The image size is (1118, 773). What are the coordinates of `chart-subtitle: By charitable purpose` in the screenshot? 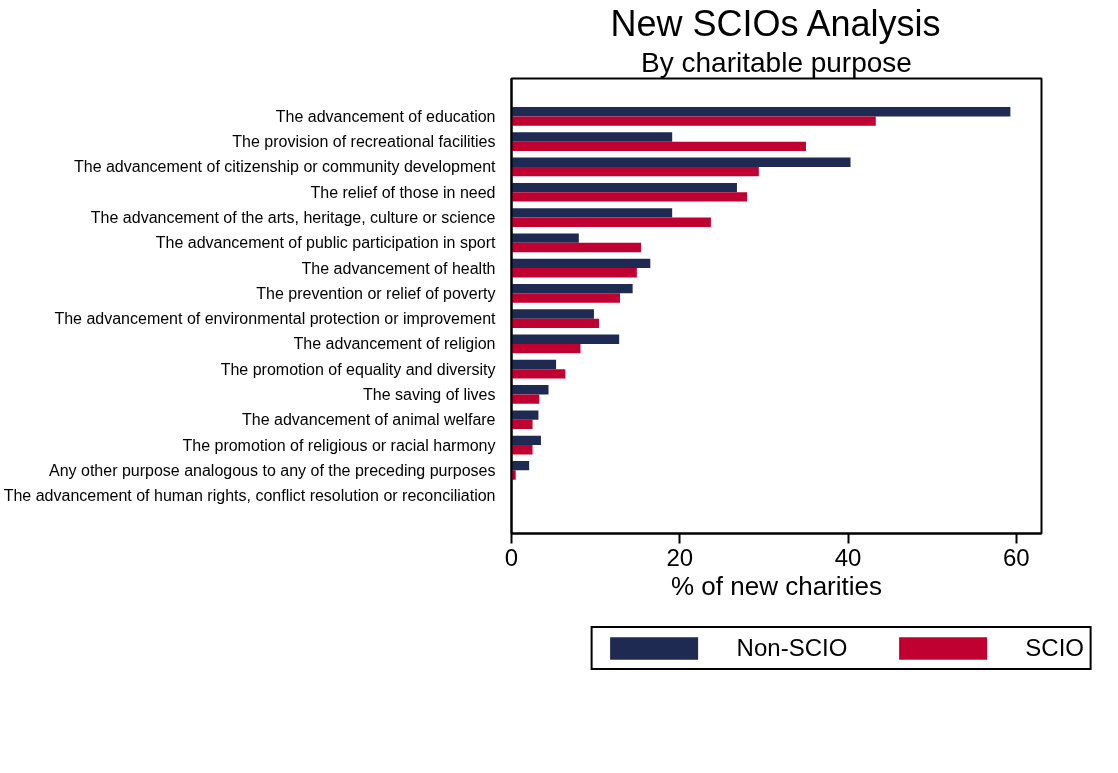 It's located at (776, 62).